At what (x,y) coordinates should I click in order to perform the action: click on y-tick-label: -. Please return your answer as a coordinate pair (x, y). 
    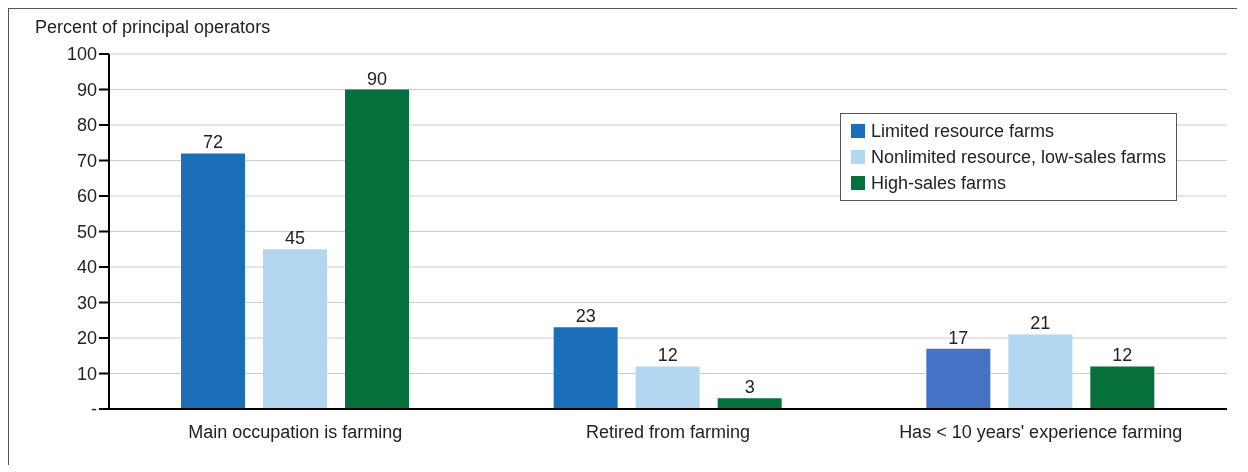
    Looking at the image, I should click on (94, 409).